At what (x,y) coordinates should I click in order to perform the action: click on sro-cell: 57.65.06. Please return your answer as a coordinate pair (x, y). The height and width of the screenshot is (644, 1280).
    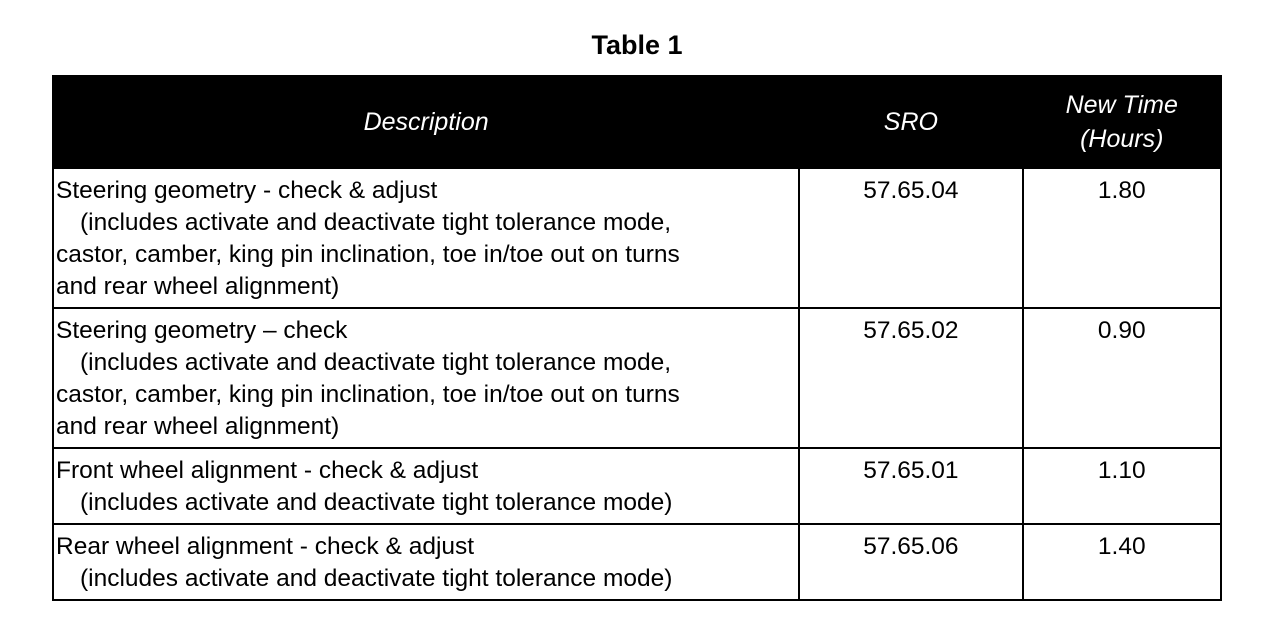
    Looking at the image, I should click on (911, 562).